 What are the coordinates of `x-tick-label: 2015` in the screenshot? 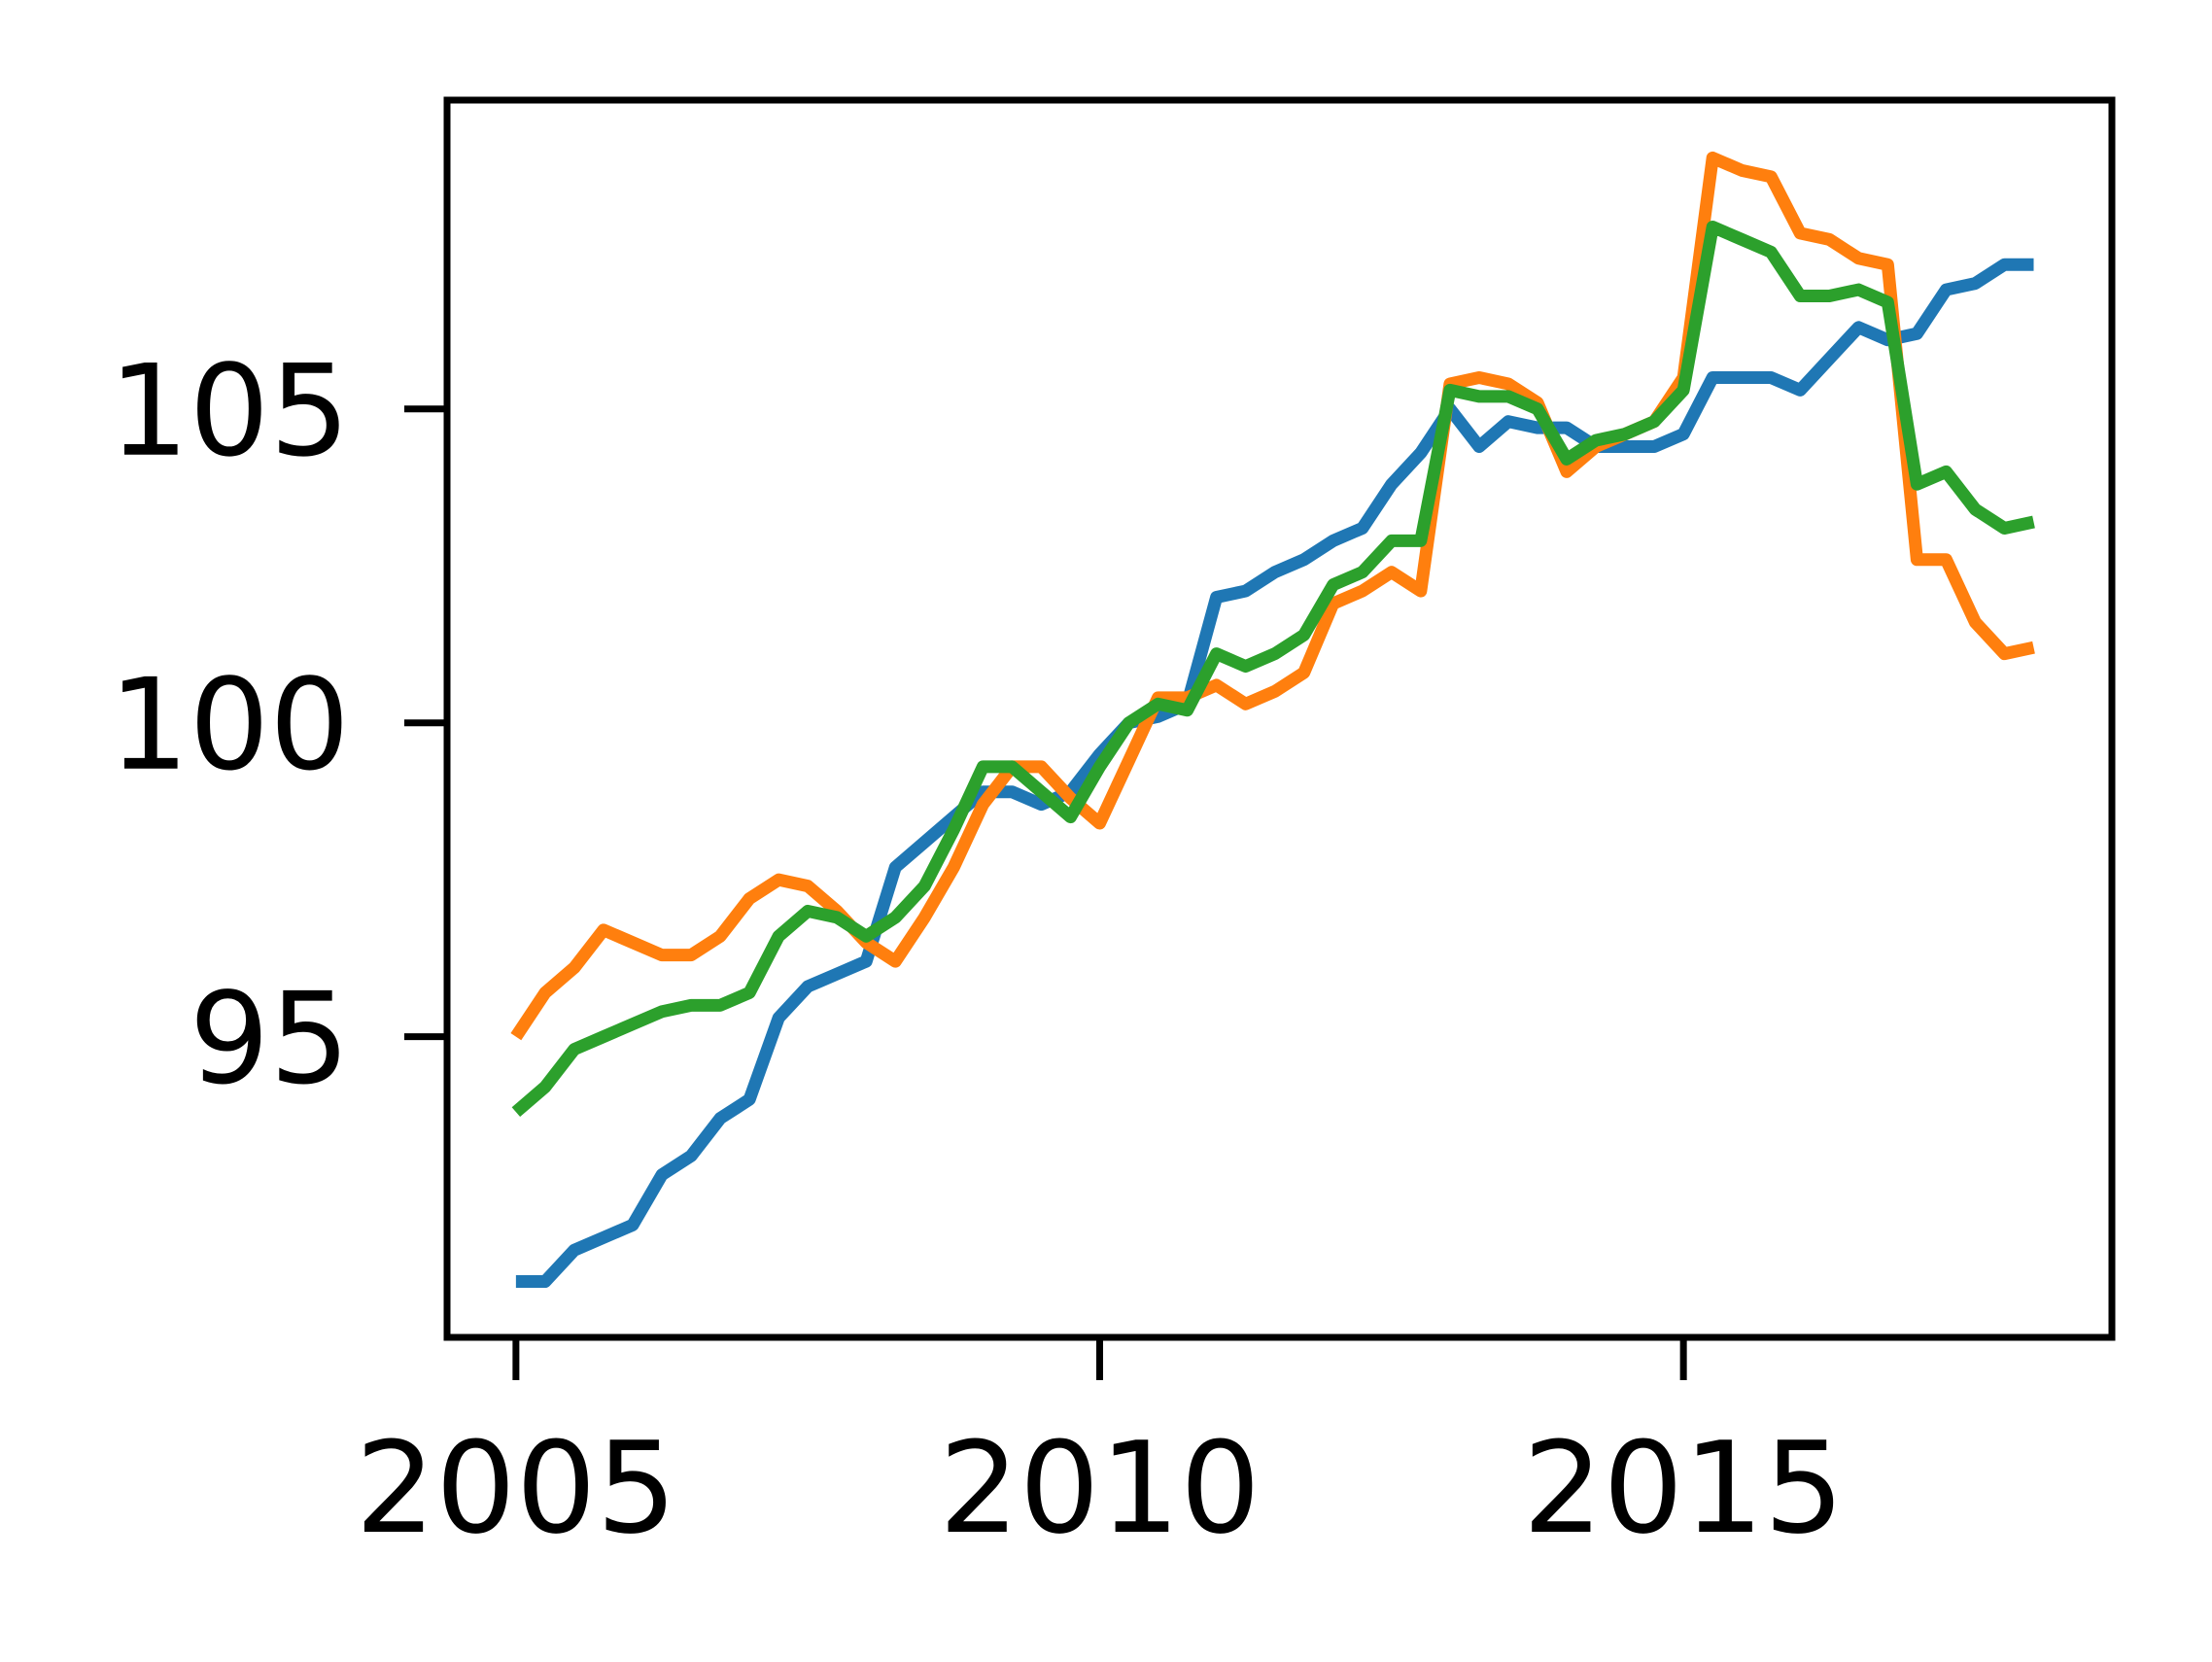 It's located at (1684, 1488).